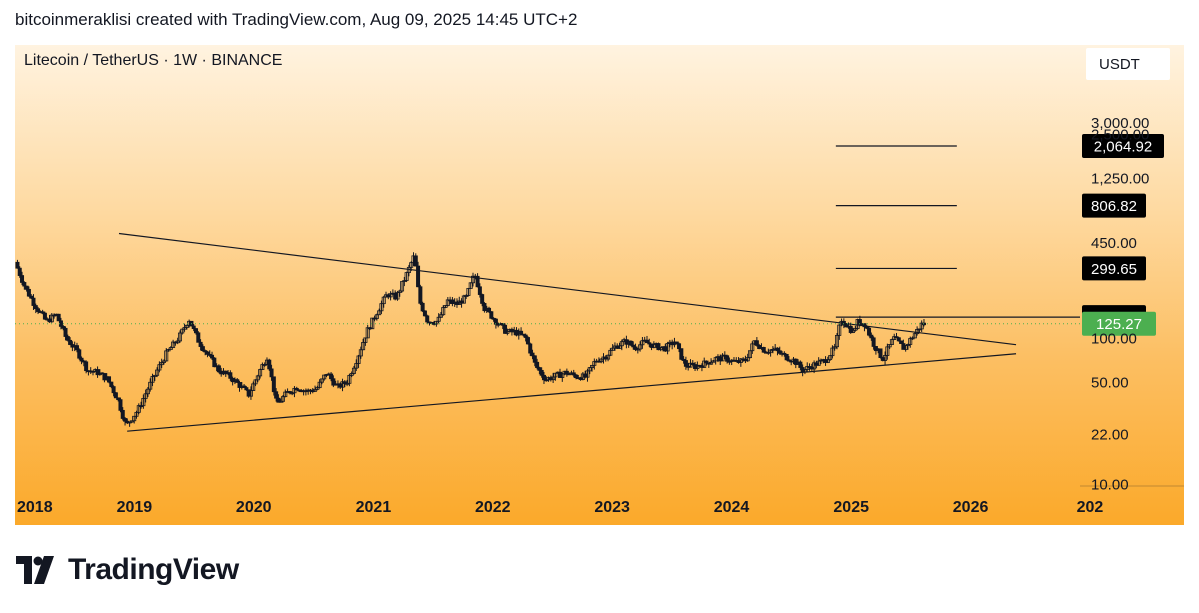  I want to click on currency-selector: USDT, so click(1128, 64).